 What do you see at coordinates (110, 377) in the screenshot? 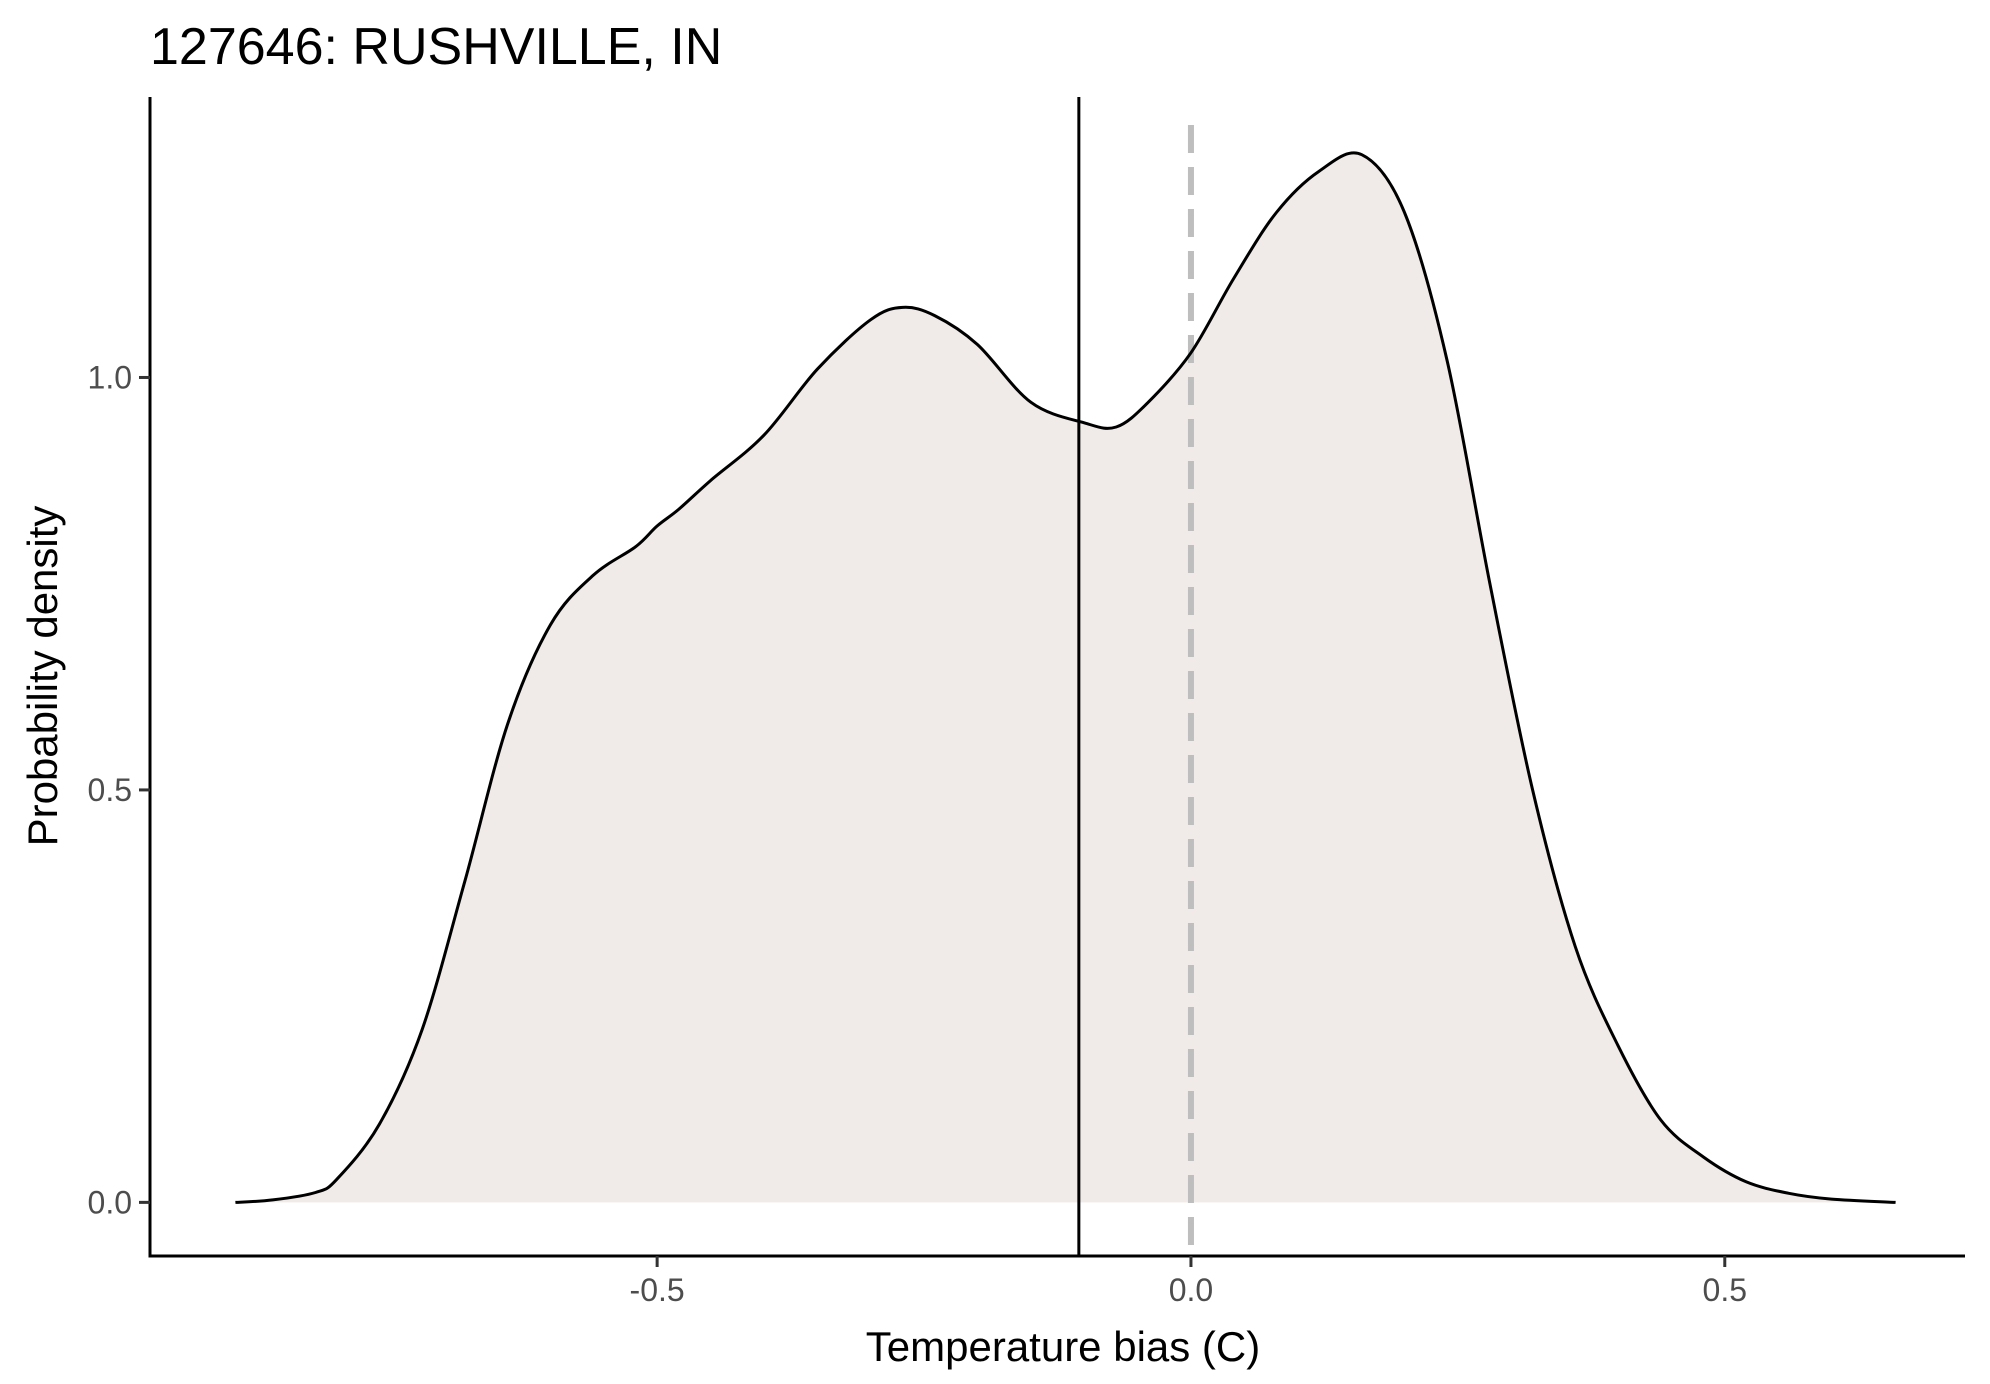
I see `y-tick-label: 1.0` at bounding box center [110, 377].